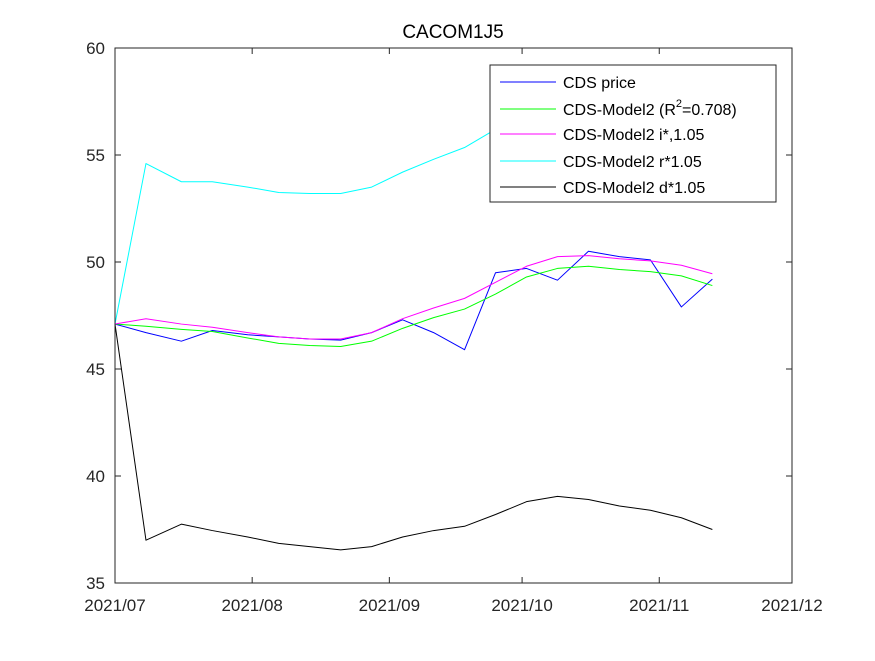 The image size is (875, 661). What do you see at coordinates (619, 110) in the screenshot?
I see `legend-label-part: CDS-Model2 (R` at bounding box center [619, 110].